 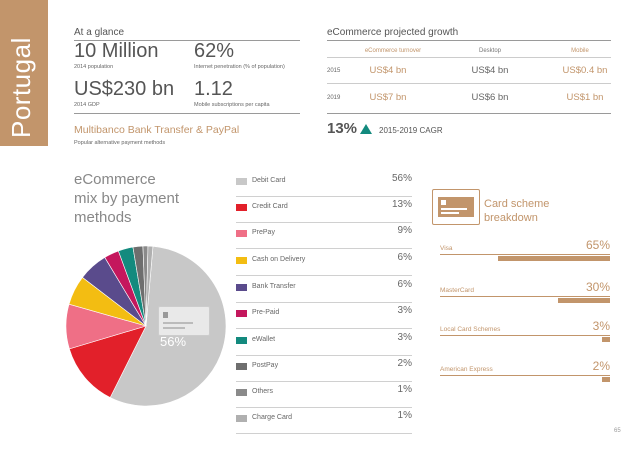 I want to click on growth-header-turnover: eCommerce turnover, so click(x=393, y=51).